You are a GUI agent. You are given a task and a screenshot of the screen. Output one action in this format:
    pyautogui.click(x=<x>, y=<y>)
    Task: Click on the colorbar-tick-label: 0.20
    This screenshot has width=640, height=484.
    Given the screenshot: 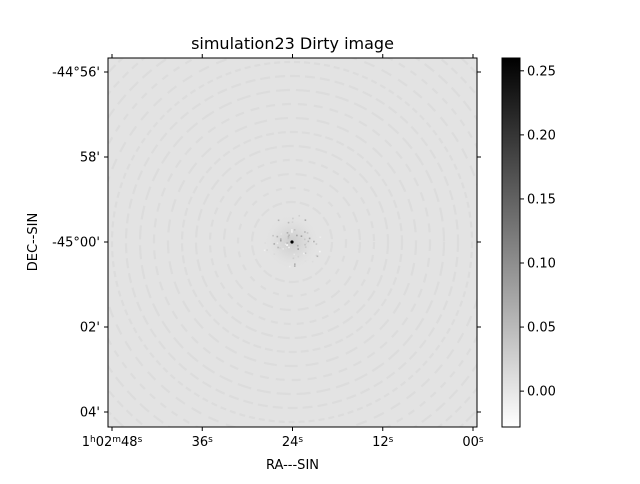 What is the action you would take?
    pyautogui.click(x=541, y=135)
    